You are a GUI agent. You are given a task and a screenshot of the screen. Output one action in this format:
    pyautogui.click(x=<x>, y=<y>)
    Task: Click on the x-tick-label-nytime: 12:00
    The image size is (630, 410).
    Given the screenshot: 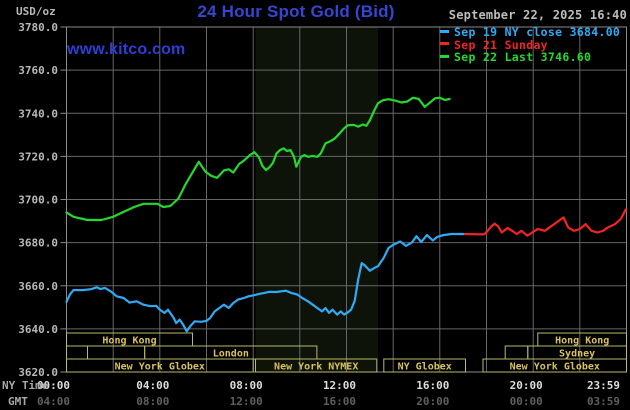 What is the action you would take?
    pyautogui.click(x=339, y=385)
    